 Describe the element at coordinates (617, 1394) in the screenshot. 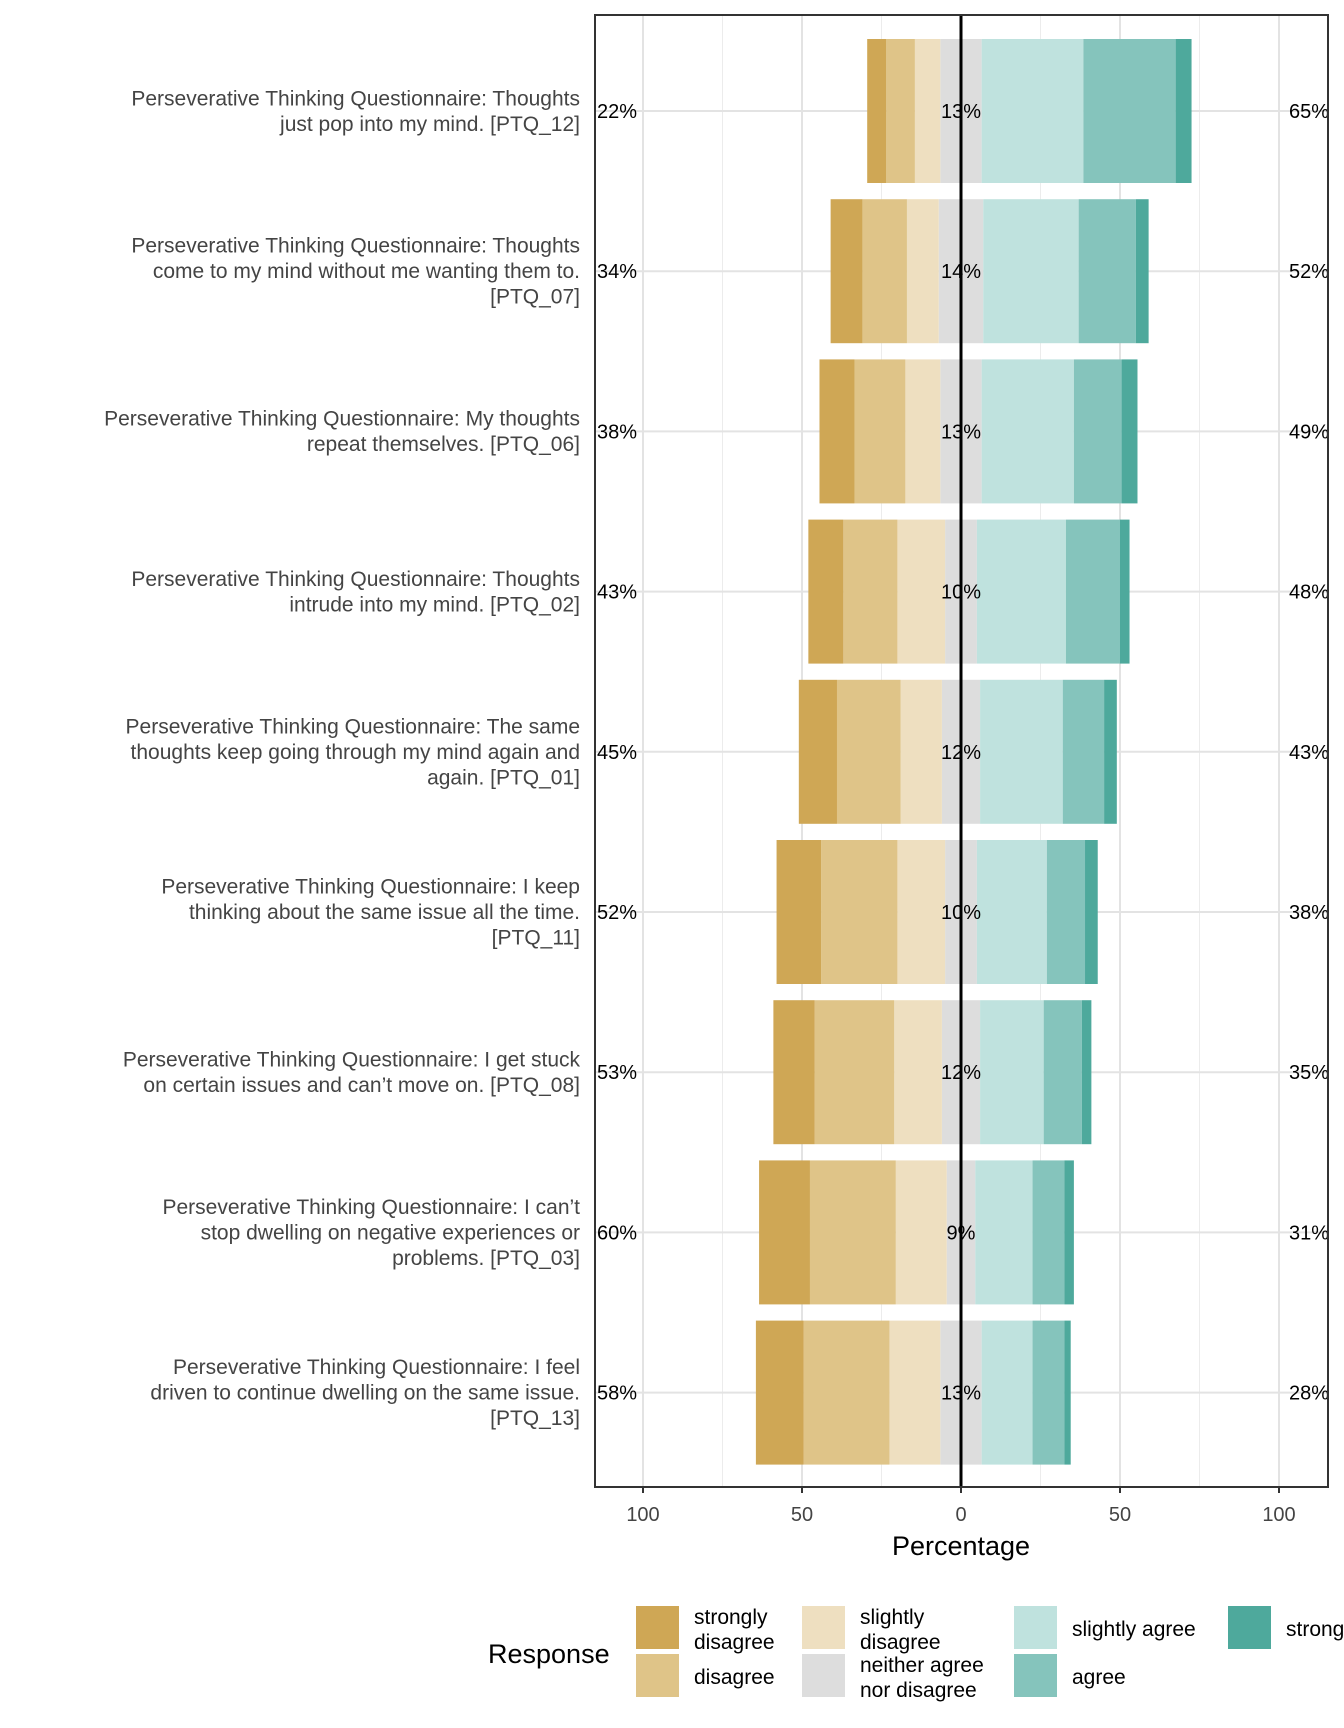

I see `left-percent-label: 58%` at that location.